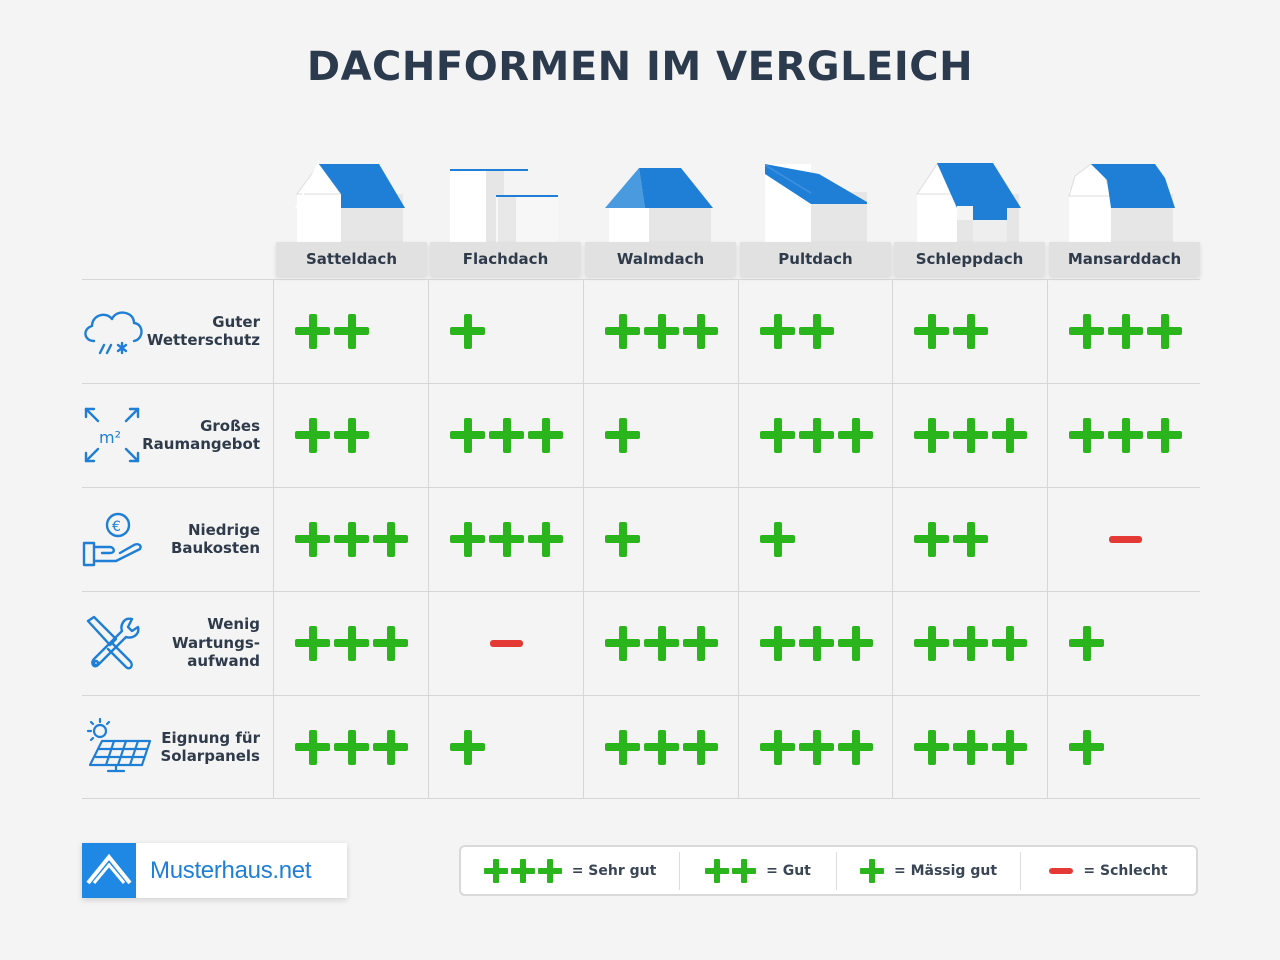 Image resolution: width=1280 pixels, height=960 pixels. What do you see at coordinates (1125, 870) in the screenshot?
I see `legend-label: = Schlecht` at bounding box center [1125, 870].